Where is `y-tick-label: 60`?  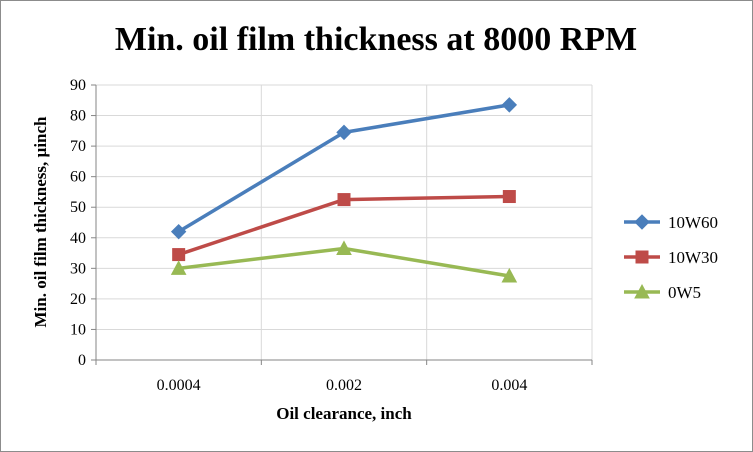
y-tick-label: 60 is located at coordinates (78, 177).